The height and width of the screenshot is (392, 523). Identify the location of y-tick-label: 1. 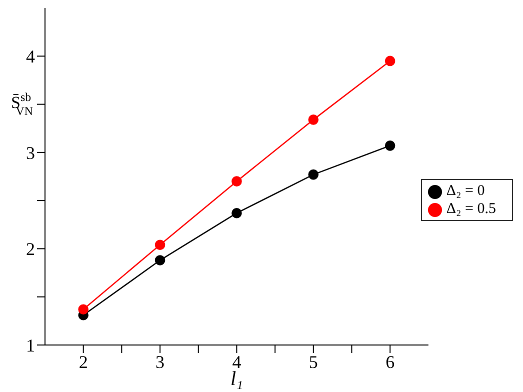
(30, 345).